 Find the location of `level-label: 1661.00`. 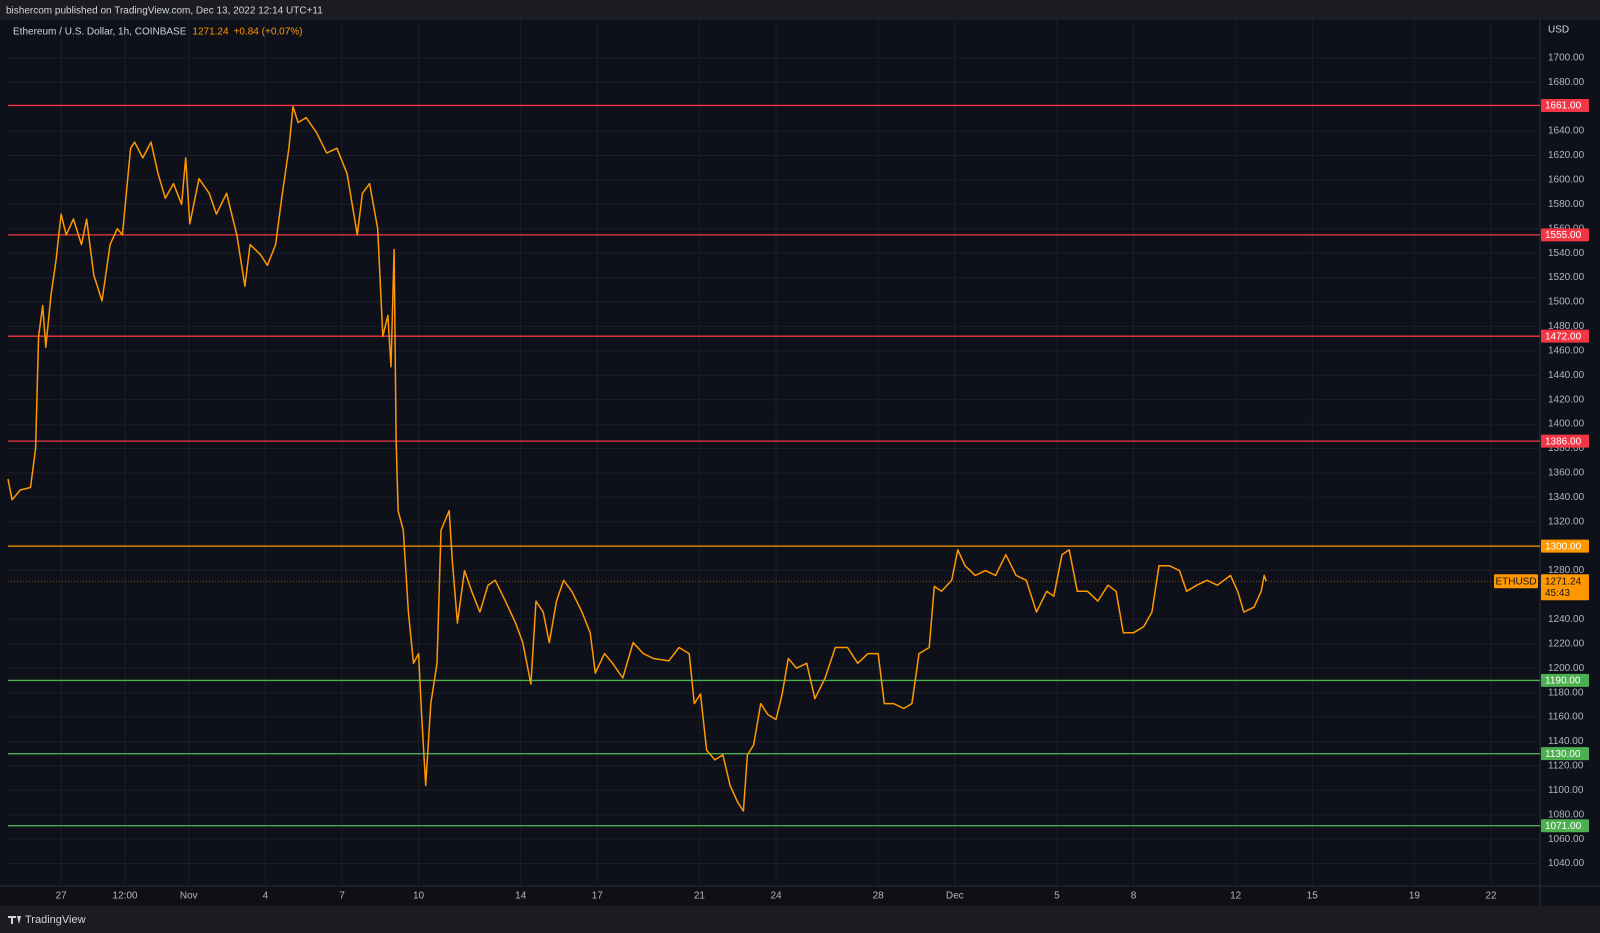

level-label: 1661.00 is located at coordinates (1563, 106).